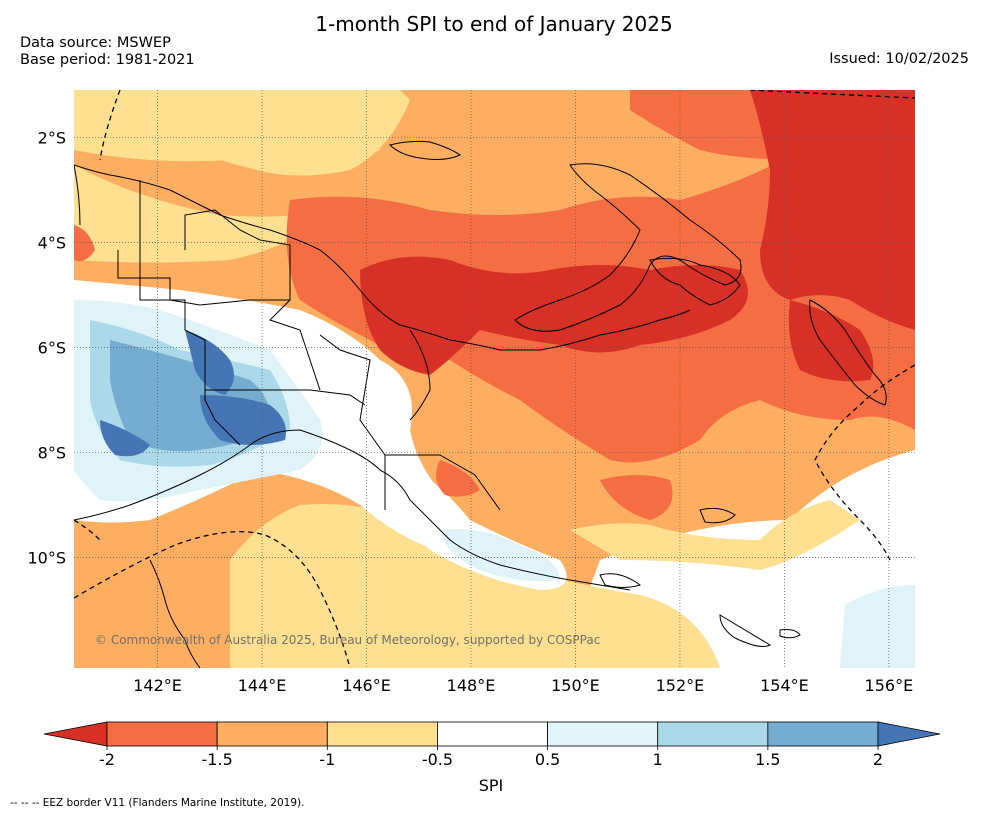 This screenshot has height=816, width=988. Describe the element at coordinates (636, 497) in the screenshot. I see `spi-area-minus-1-5-patch2` at that location.